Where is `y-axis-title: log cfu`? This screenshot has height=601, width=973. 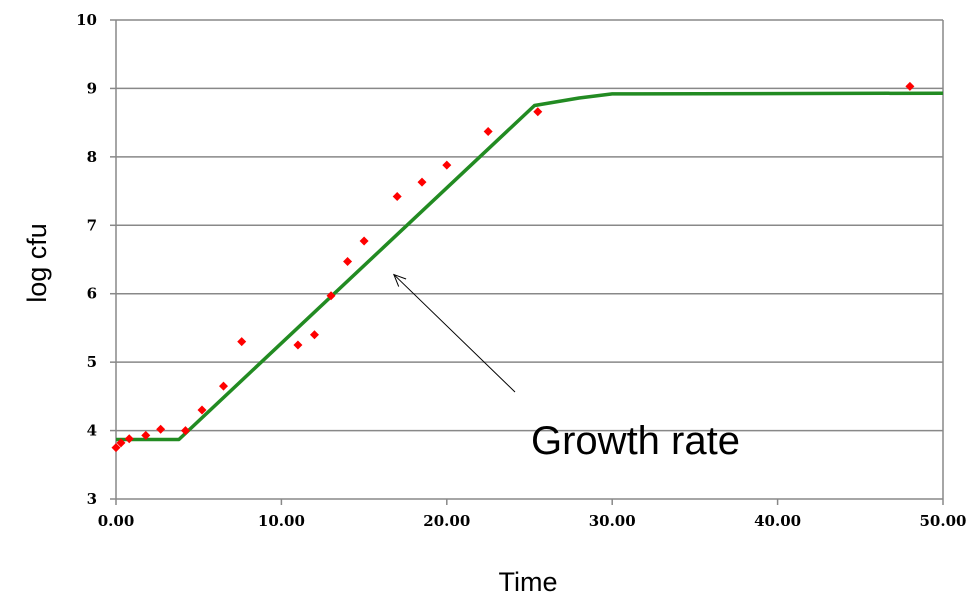
y-axis-title: log cfu is located at coordinates (37, 263).